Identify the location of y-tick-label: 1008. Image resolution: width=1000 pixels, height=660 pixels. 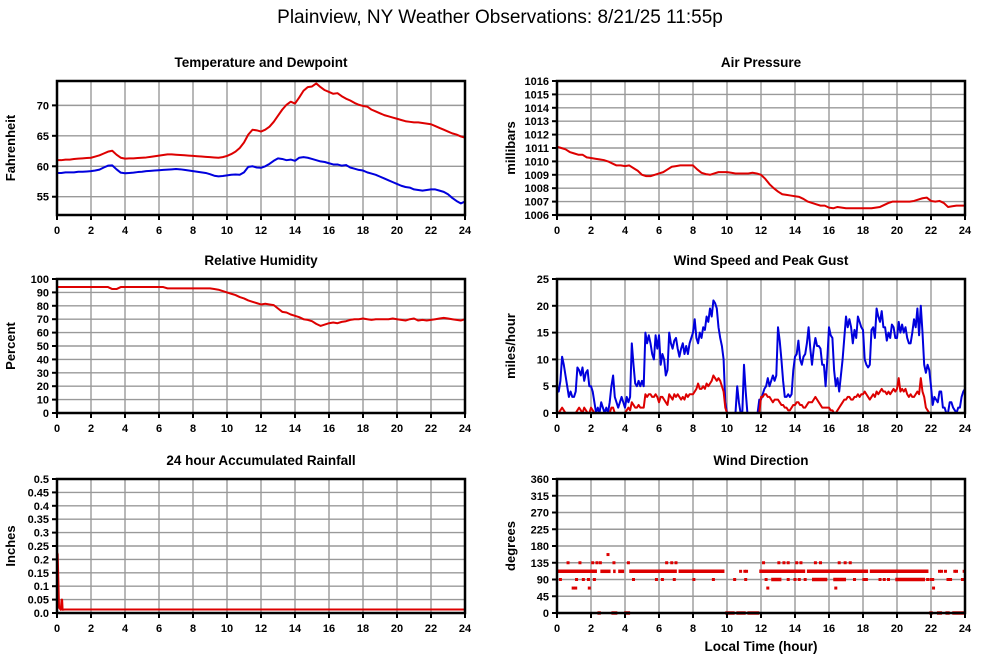
(537, 189).